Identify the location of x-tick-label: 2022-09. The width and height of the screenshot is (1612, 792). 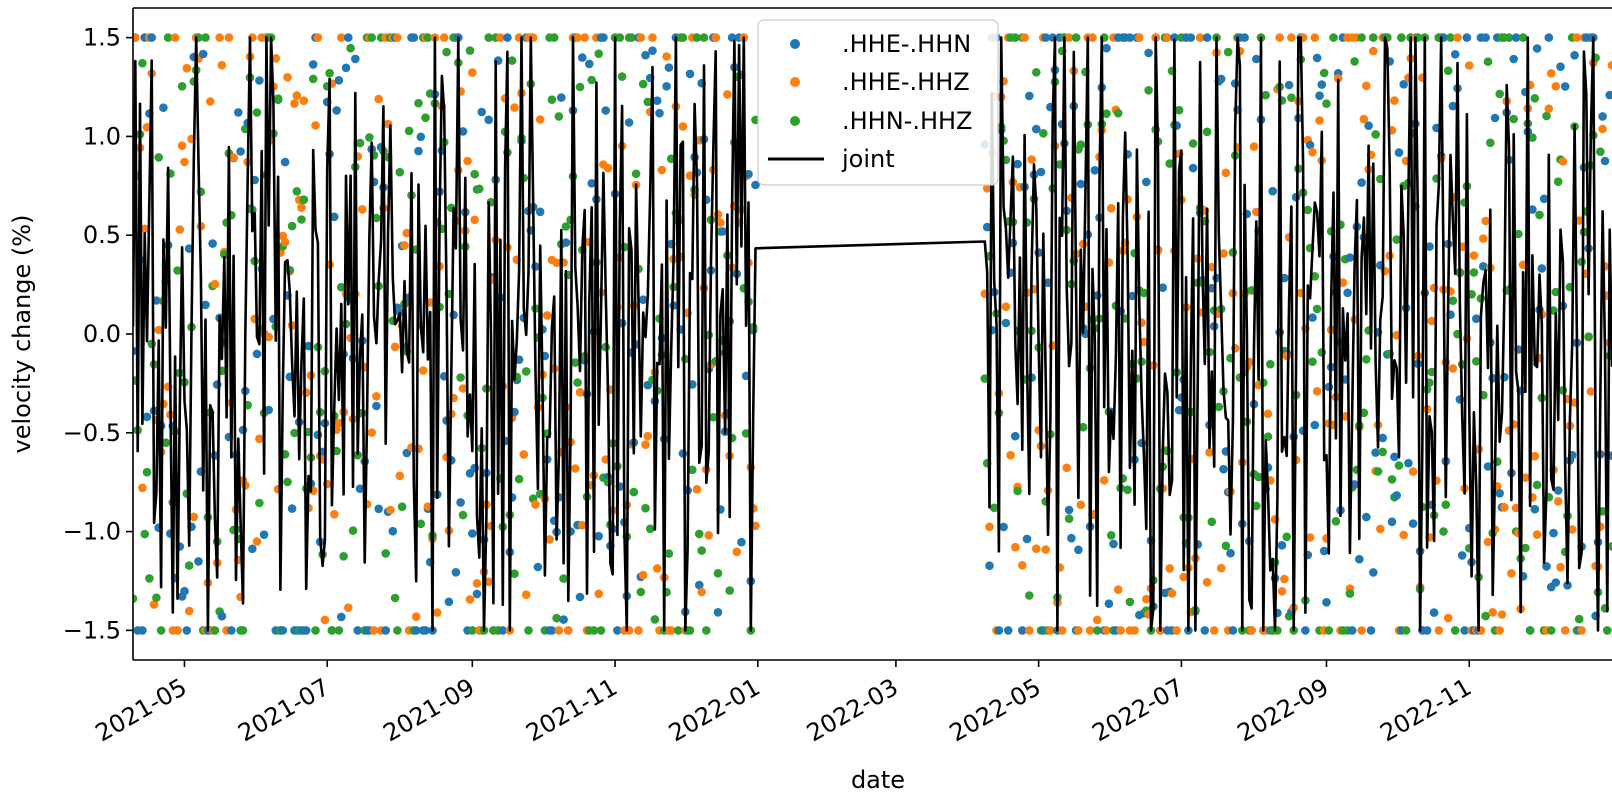
(1283, 710).